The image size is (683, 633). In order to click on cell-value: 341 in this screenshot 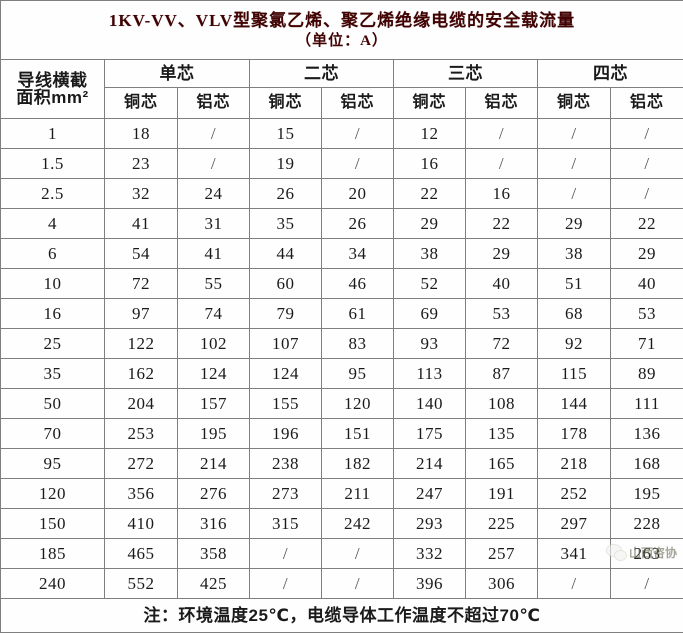, I will do `click(574, 554)`.